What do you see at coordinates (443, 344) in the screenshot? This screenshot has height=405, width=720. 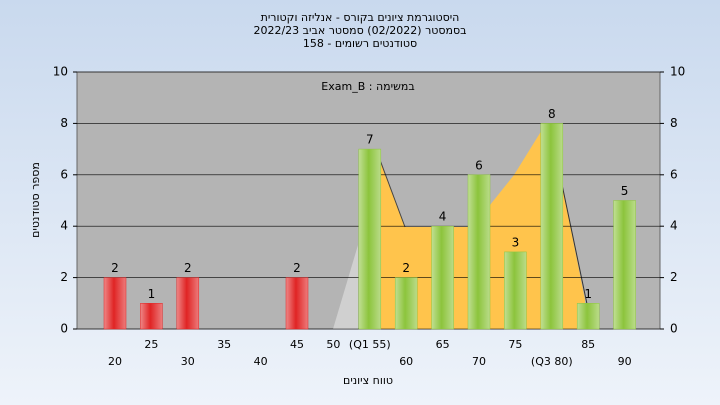 I see `x-tick-label: 65` at bounding box center [443, 344].